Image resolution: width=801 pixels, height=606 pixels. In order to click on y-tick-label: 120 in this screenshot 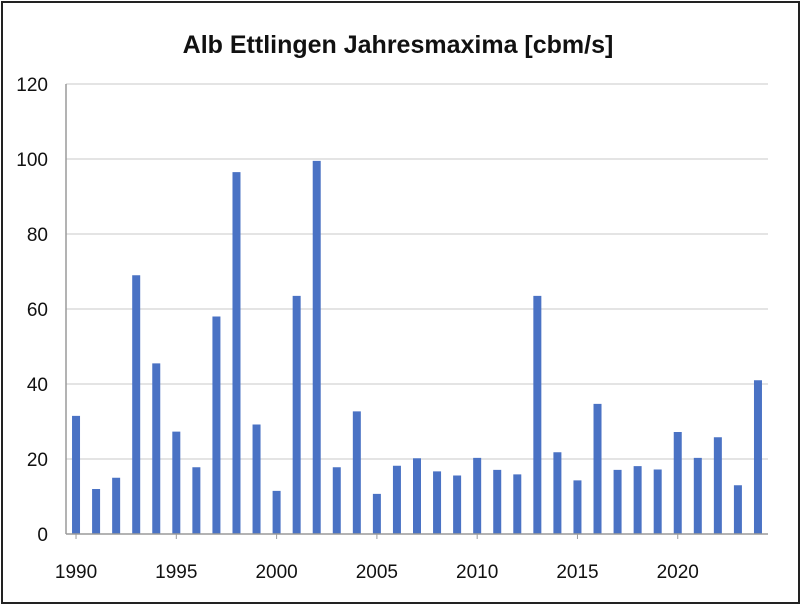, I will do `click(32, 85)`.